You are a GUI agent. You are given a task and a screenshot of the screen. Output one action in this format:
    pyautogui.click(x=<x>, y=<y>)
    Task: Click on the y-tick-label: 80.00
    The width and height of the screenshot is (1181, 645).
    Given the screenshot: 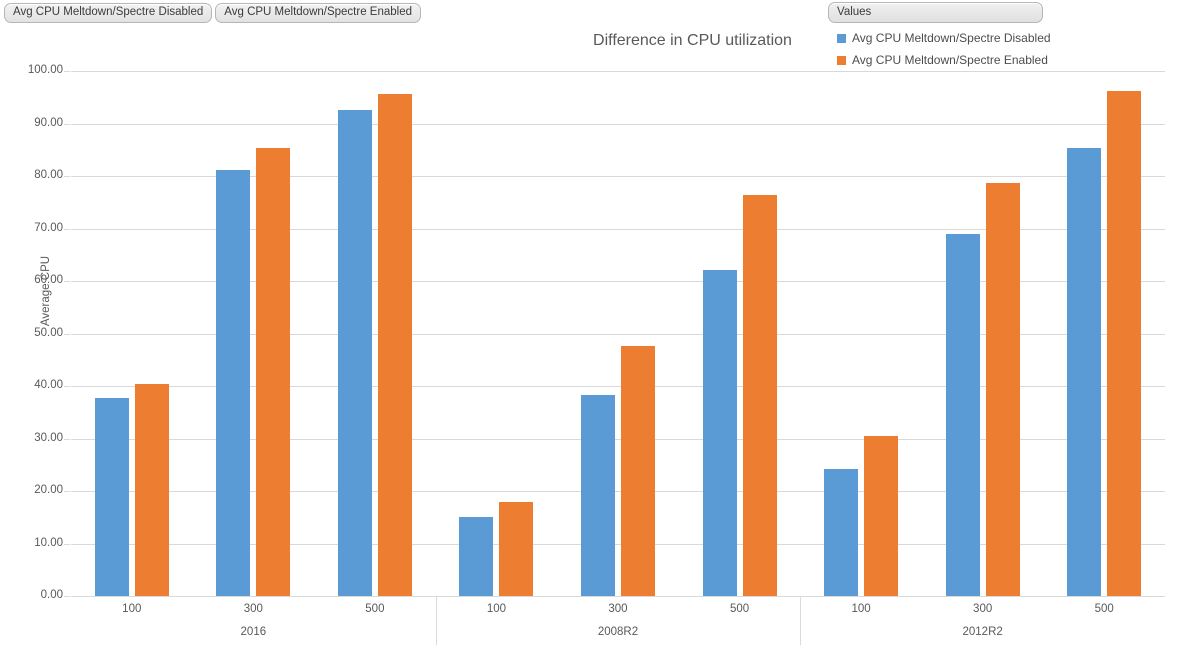 What is the action you would take?
    pyautogui.click(x=48, y=175)
    